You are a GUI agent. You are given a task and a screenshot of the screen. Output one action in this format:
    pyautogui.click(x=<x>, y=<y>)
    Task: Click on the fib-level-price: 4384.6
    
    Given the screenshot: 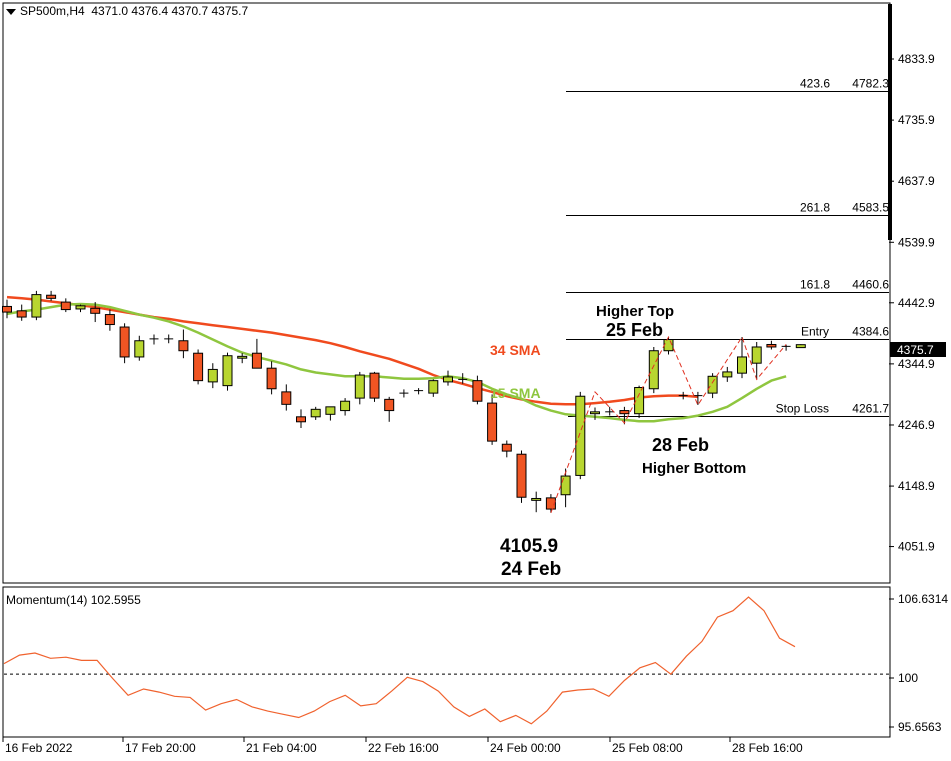 What is the action you would take?
    pyautogui.click(x=870, y=332)
    